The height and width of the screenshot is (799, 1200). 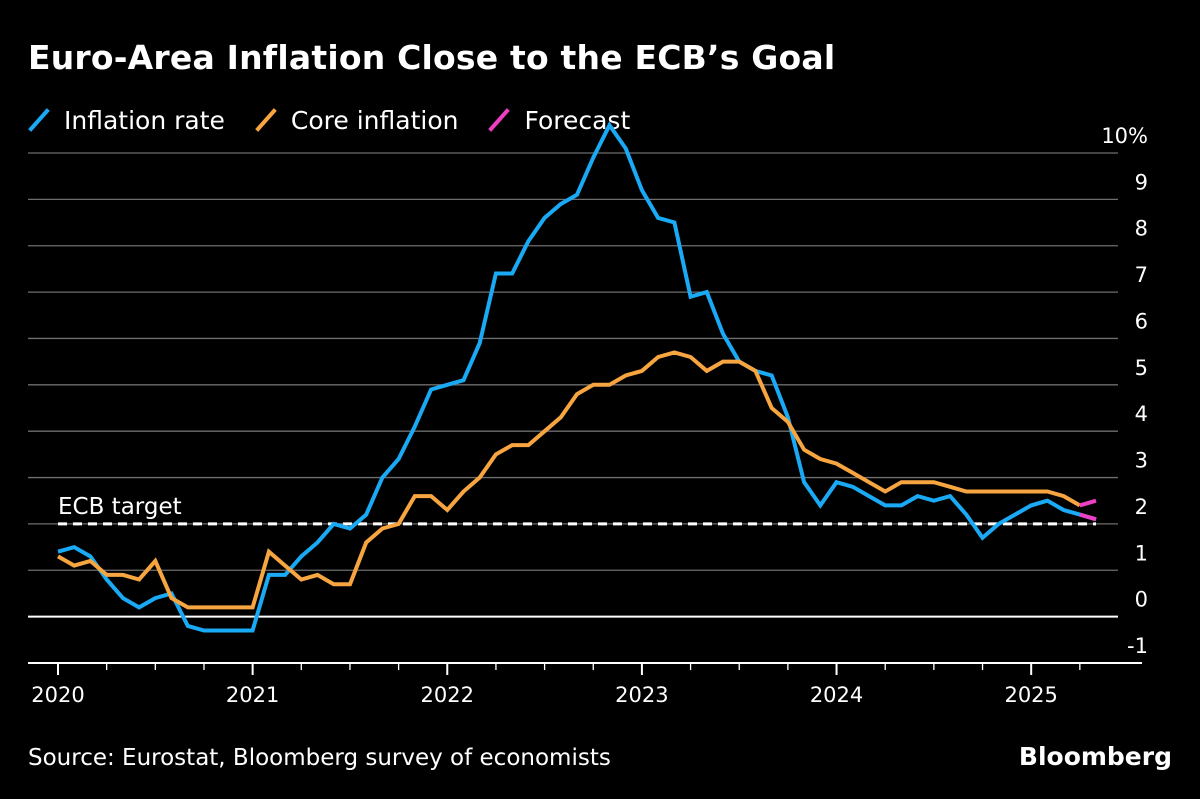 I want to click on legend-swatch-forecast-icon, so click(x=499, y=120).